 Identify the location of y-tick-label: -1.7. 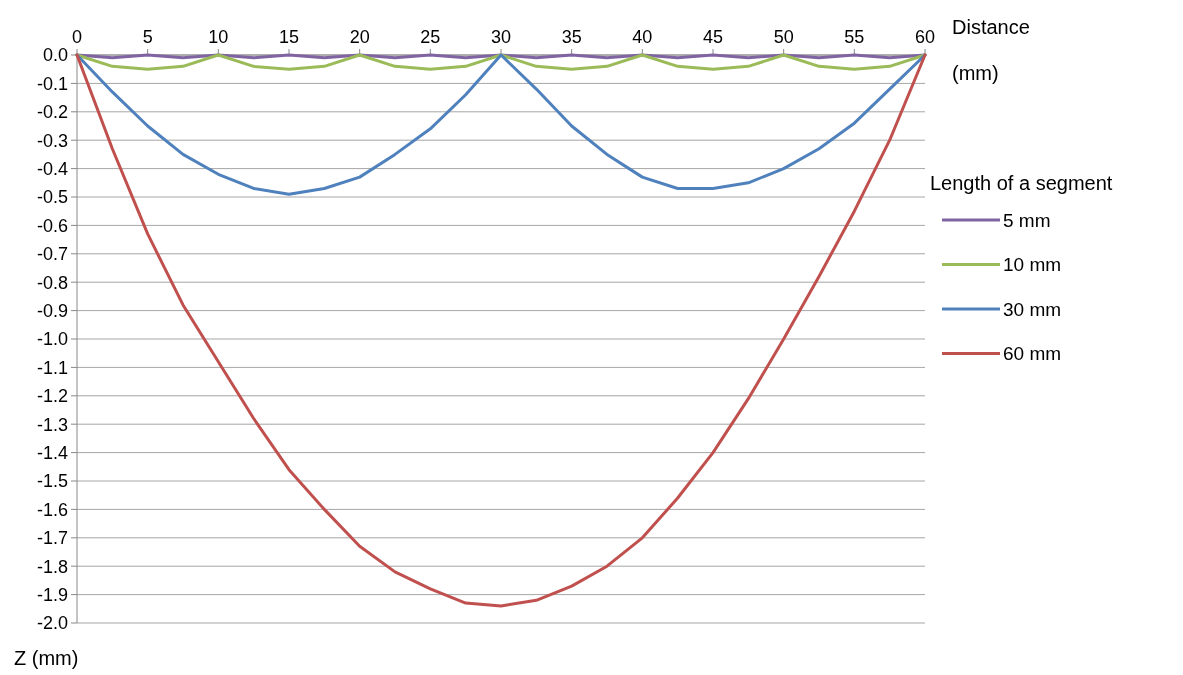
(52, 538).